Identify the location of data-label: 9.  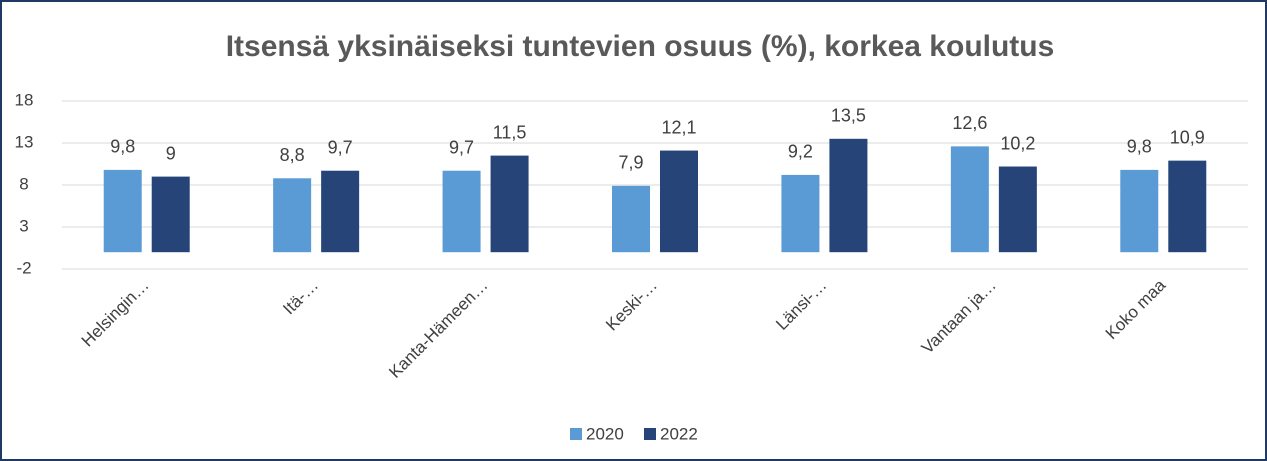
(171, 153).